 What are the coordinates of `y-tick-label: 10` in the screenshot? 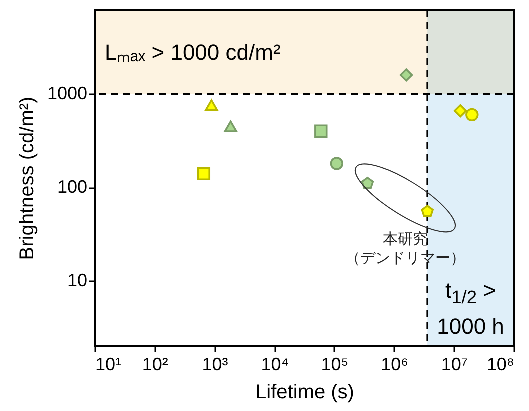 It's located at (77, 280).